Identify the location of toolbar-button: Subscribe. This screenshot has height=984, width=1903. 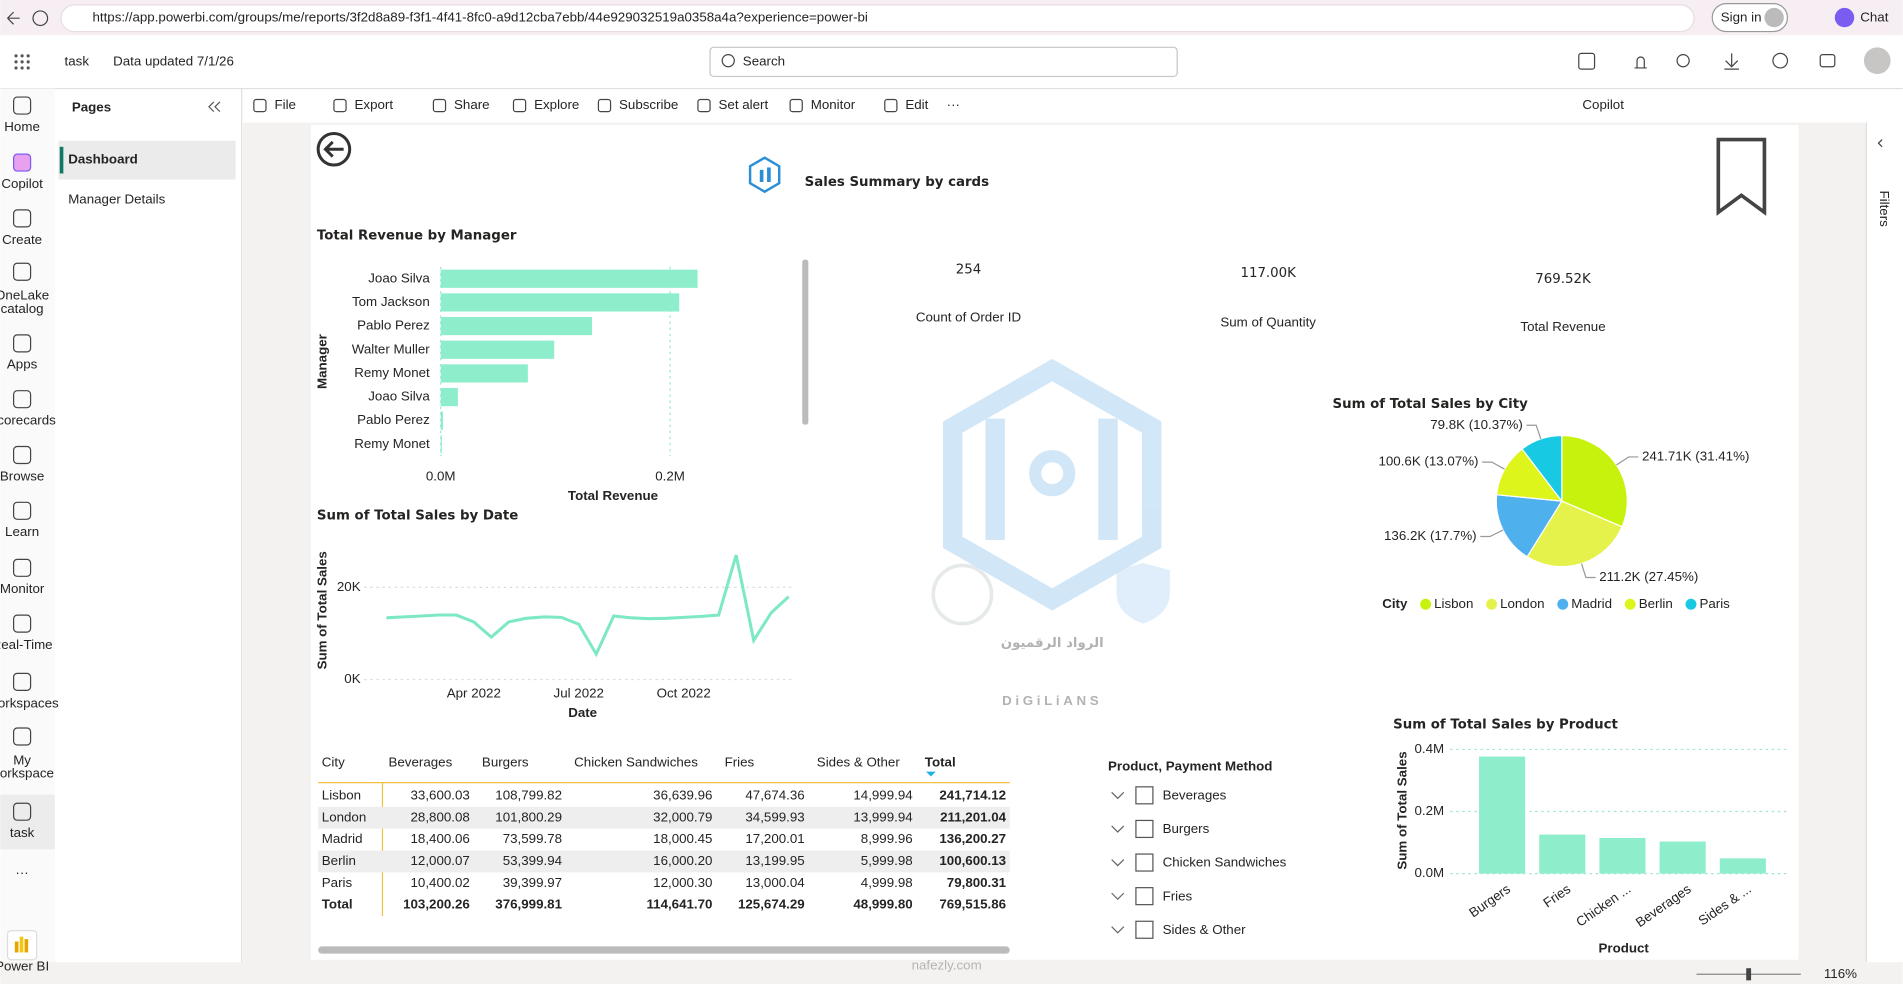
(648, 104).